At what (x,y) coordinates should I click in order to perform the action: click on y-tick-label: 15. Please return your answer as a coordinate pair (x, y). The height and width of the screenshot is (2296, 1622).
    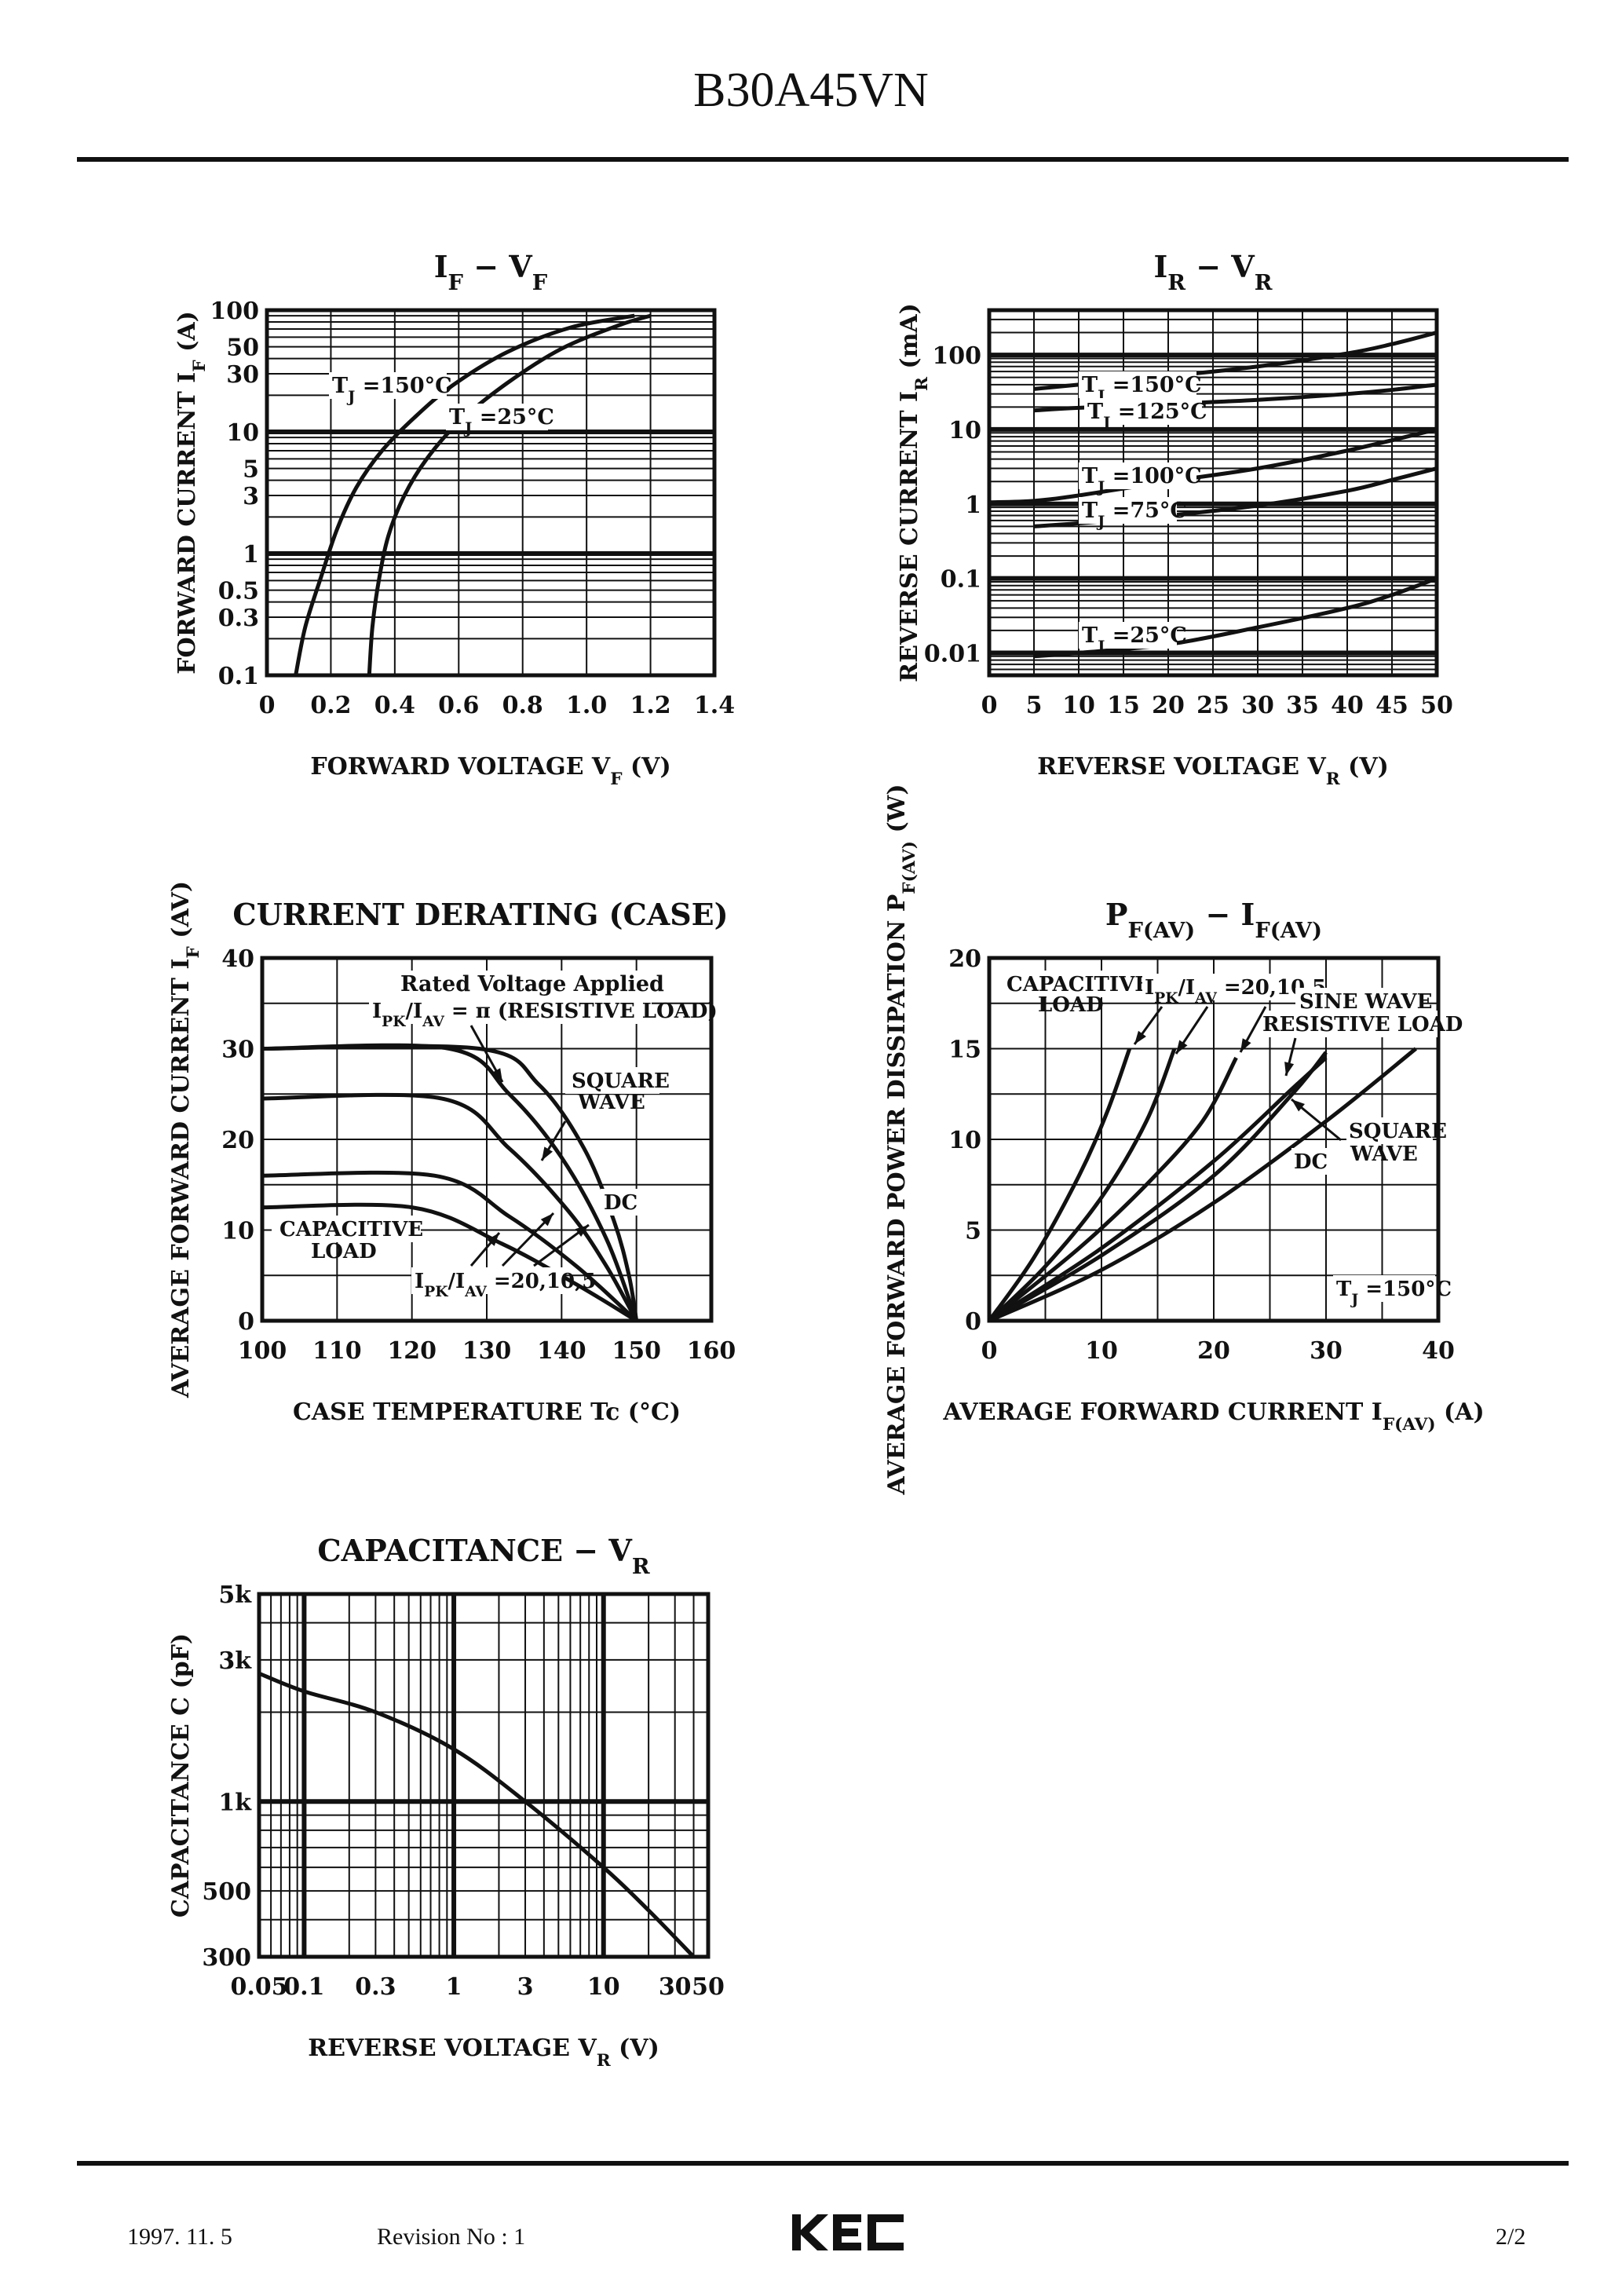
    Looking at the image, I should click on (964, 1050).